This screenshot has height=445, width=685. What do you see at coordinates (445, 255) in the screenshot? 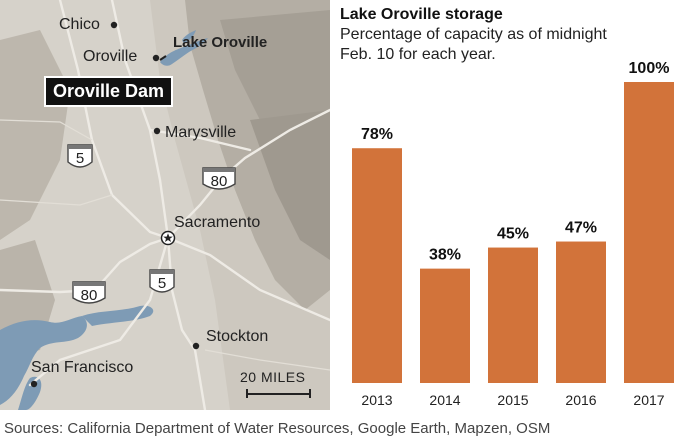
I see `value-label-2014: 38%` at bounding box center [445, 255].